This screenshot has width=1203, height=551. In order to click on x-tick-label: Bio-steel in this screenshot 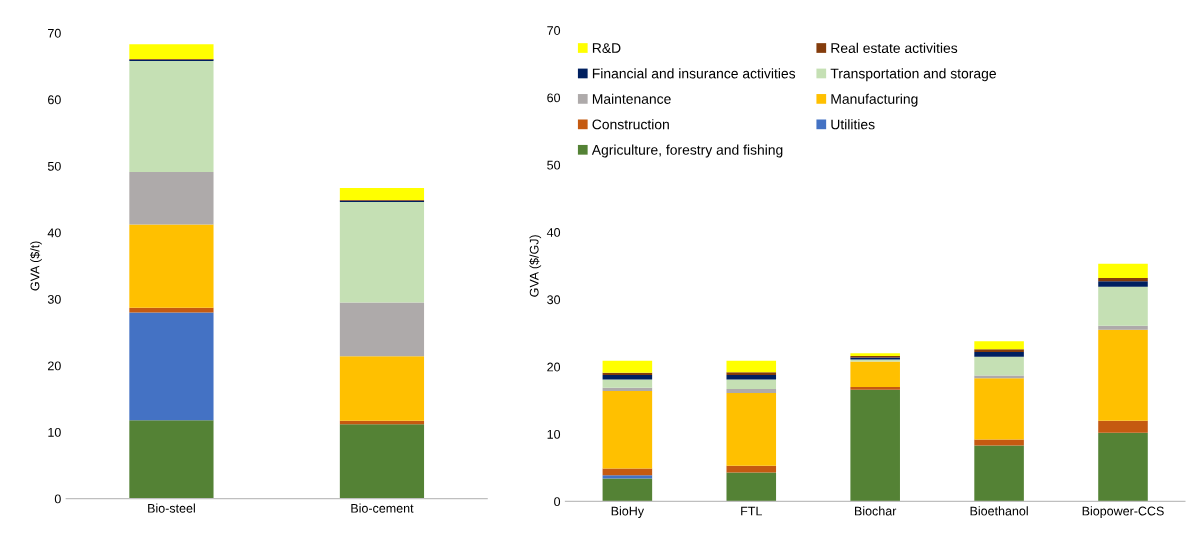, I will do `click(171, 508)`.